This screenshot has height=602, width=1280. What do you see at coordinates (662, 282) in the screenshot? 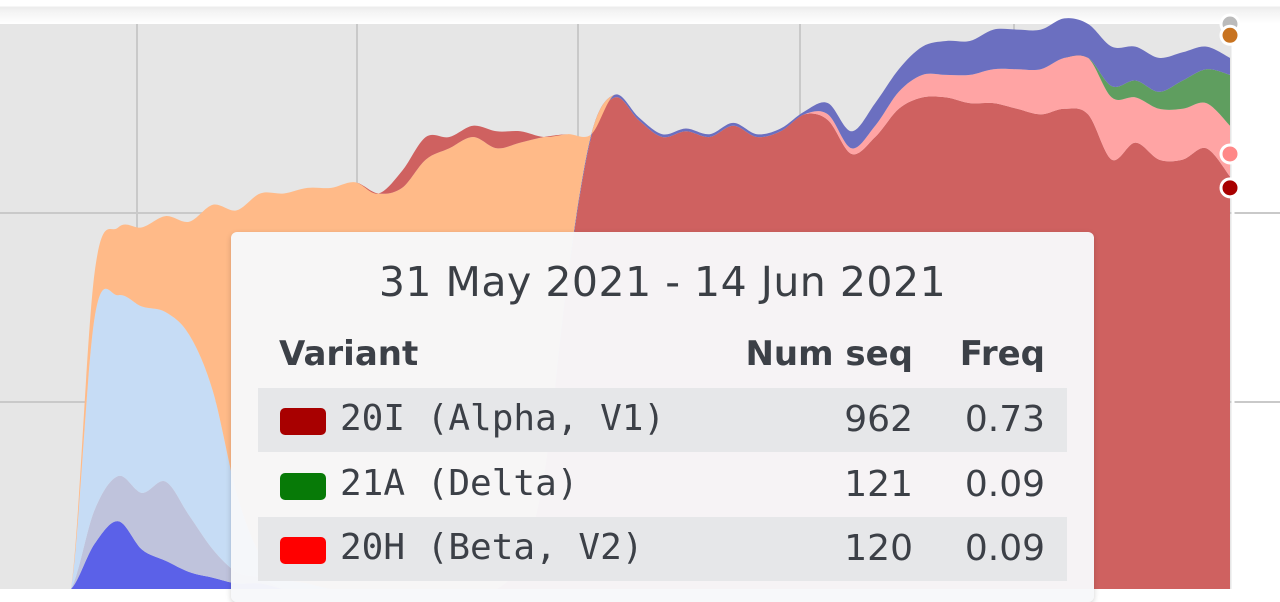
I see `tooltip-title: 31 May 2021 - 14 Jun 2021` at bounding box center [662, 282].